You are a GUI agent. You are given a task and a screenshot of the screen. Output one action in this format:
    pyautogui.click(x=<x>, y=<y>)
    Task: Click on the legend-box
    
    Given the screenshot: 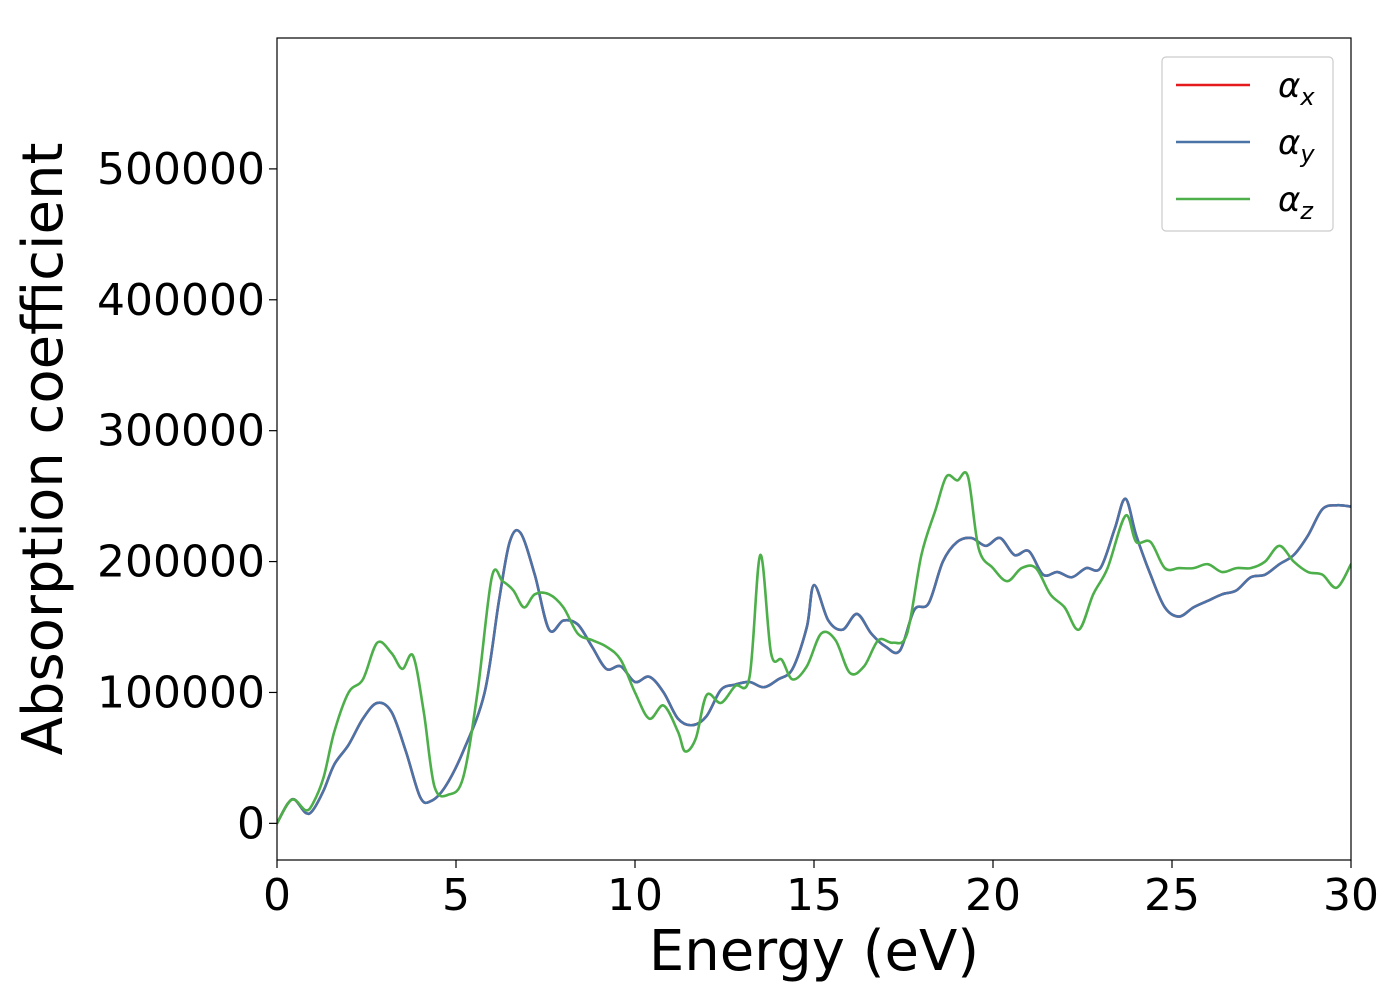 What is the action you would take?
    pyautogui.click(x=1247, y=144)
    